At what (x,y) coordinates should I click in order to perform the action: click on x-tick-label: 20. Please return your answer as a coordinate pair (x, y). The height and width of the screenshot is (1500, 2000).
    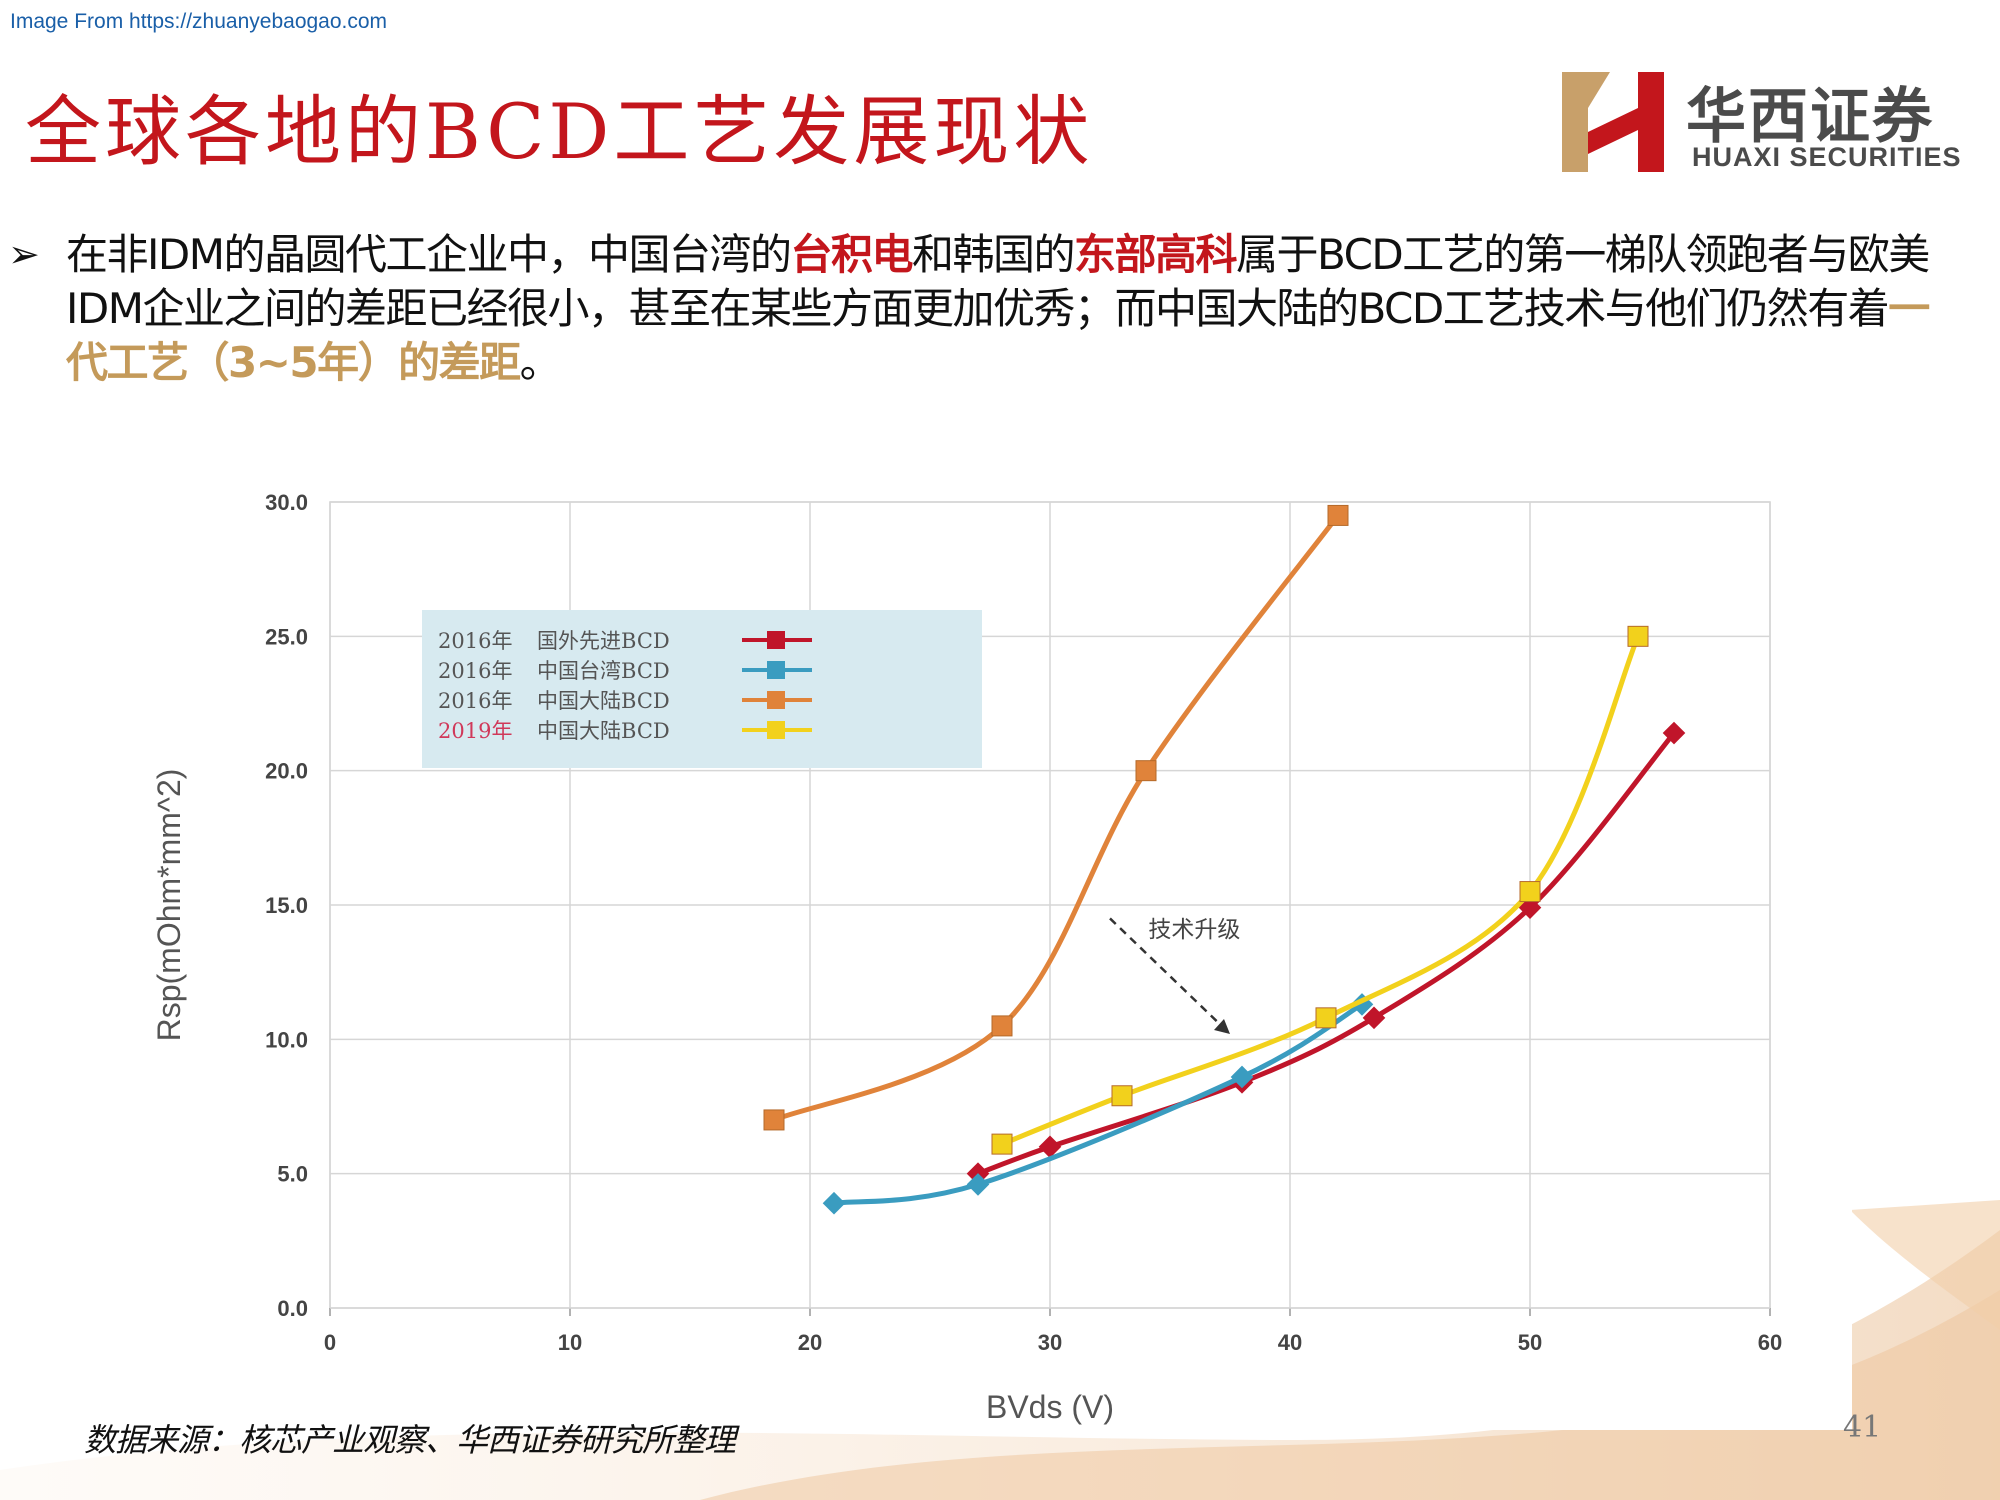
    Looking at the image, I should click on (810, 1342).